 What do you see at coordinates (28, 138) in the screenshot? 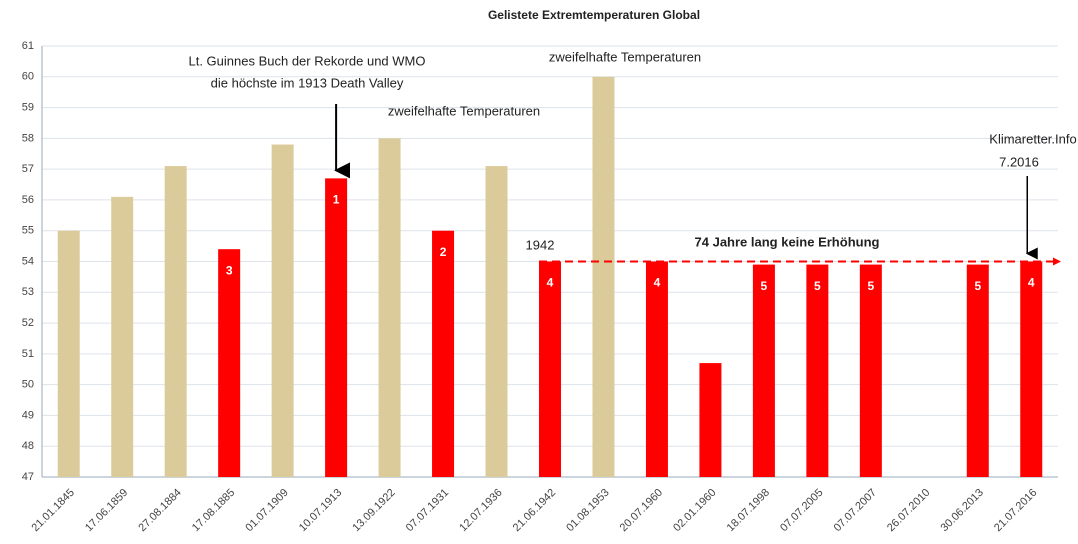
I see `y-tick-label: 58` at bounding box center [28, 138].